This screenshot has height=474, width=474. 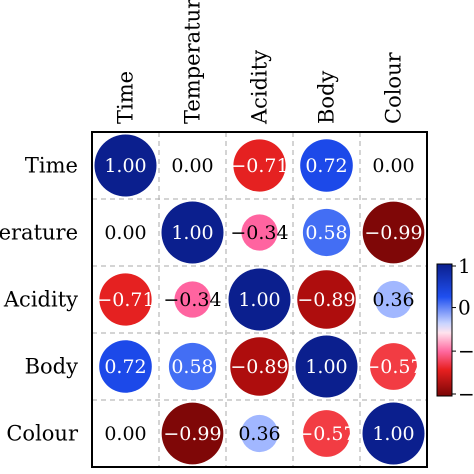 What do you see at coordinates (193, 62) in the screenshot?
I see `column-label: Temperature` at bounding box center [193, 62].